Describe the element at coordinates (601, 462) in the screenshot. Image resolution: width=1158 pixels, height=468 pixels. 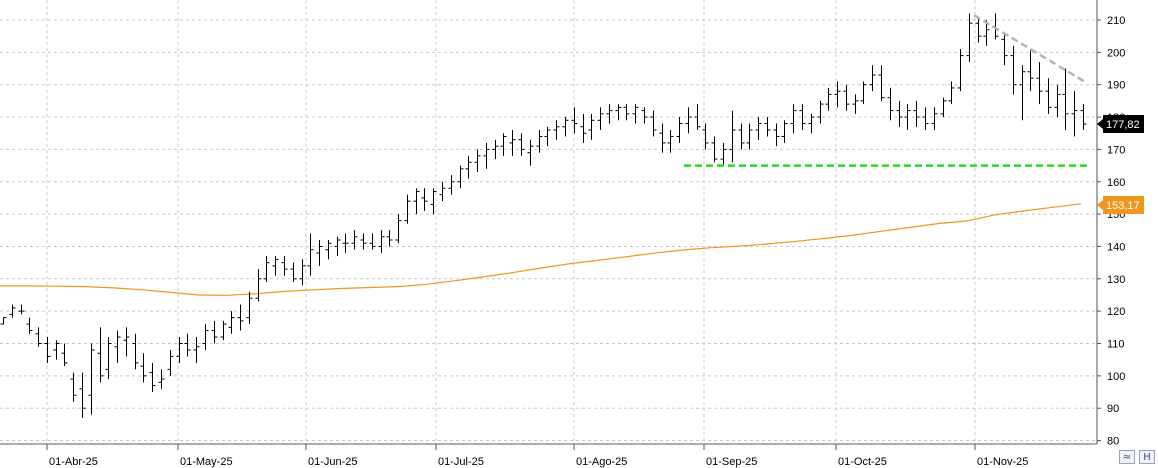
I see `x-tick-label: 01-Ago-25` at that location.